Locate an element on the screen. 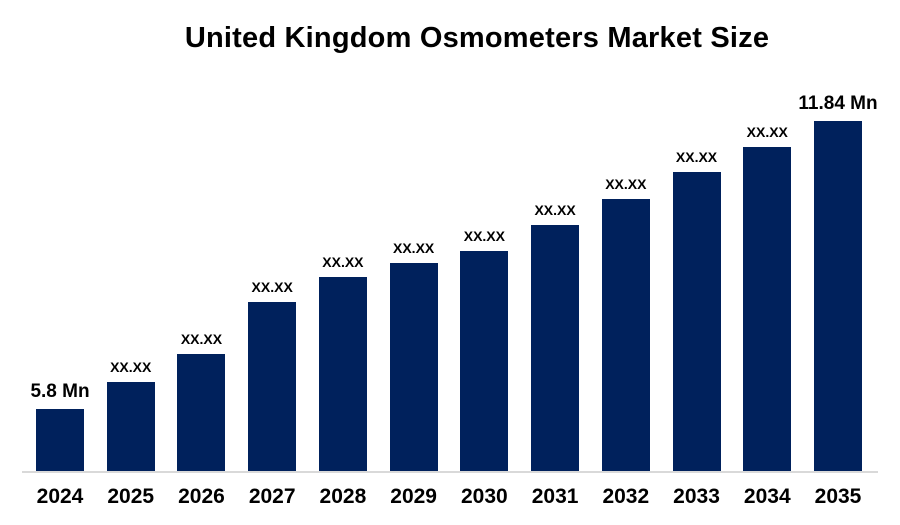 The height and width of the screenshot is (525, 900). bar-value-label-2032: XX.XX is located at coordinates (626, 184).